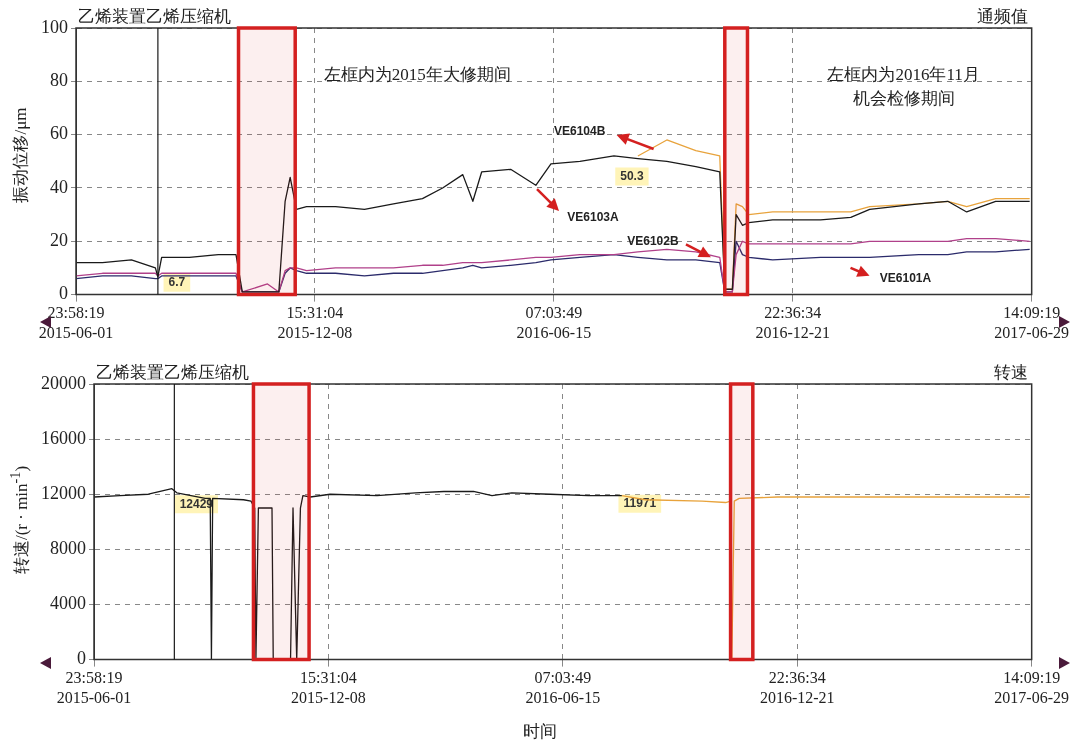  I want to click on annotation: VE6102B, so click(653, 240).